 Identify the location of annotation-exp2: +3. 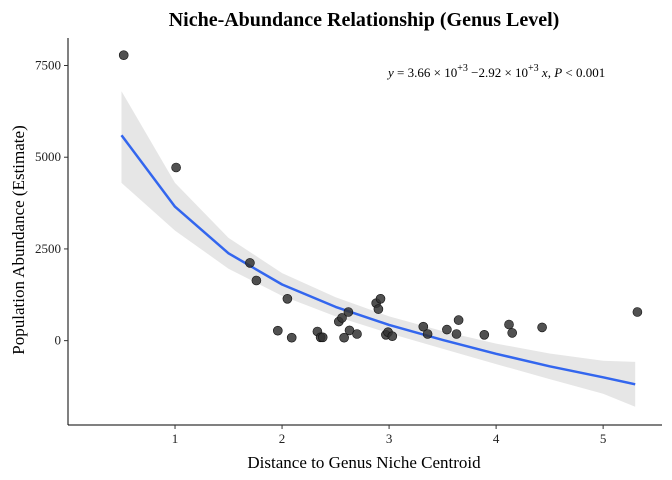
(533, 68).